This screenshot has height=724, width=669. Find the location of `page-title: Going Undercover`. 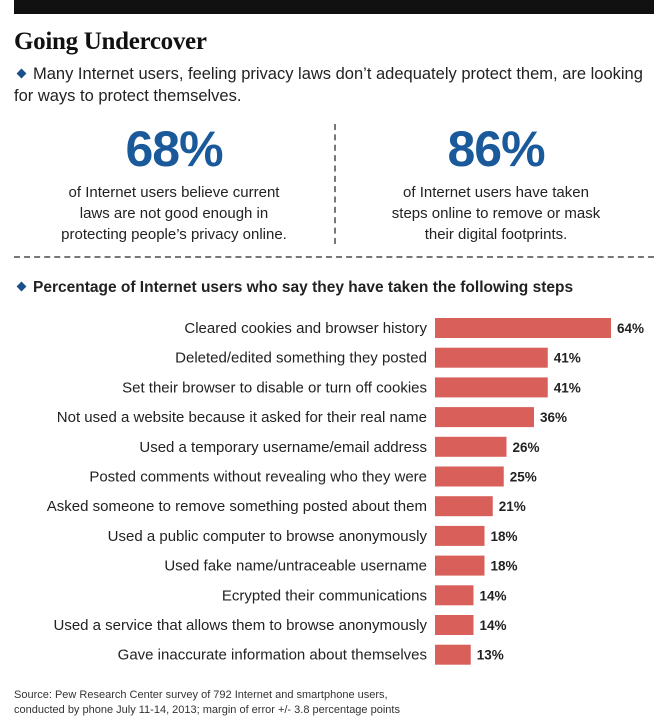

page-title: Going Undercover is located at coordinates (110, 41).